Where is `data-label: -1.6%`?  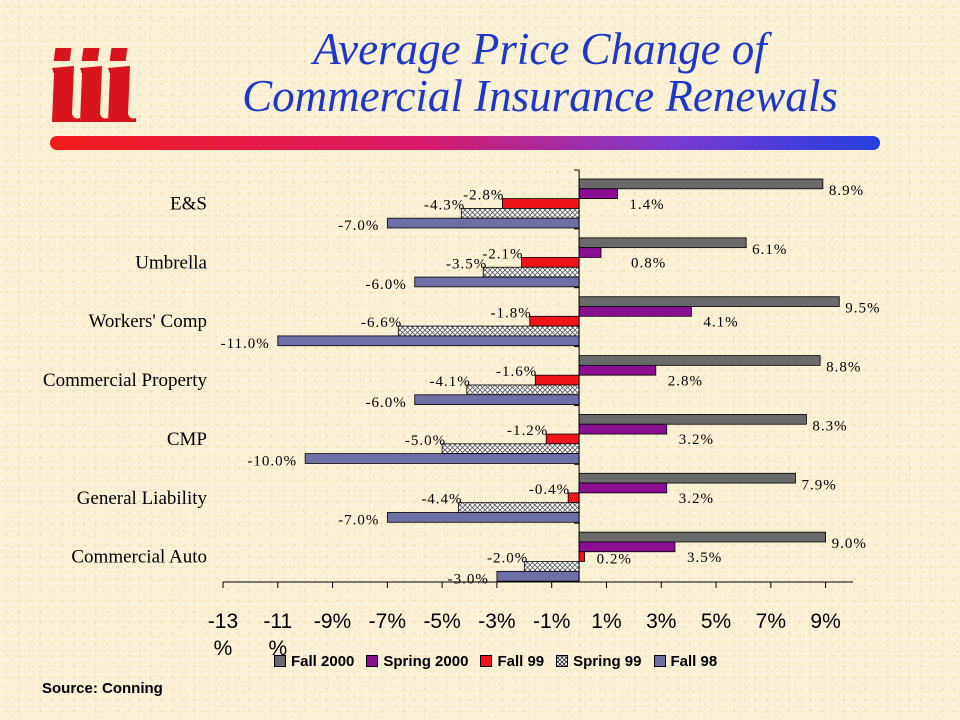
data-label: -1.6% is located at coordinates (516, 372).